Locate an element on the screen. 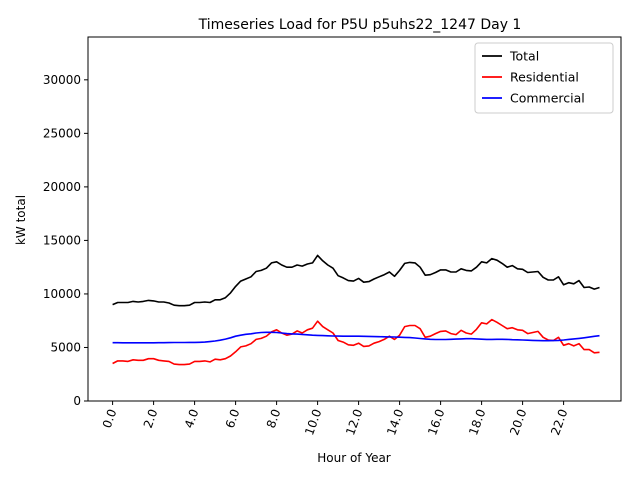 The image size is (640, 480). legend: Total Residential Commercial is located at coordinates (544, 78).